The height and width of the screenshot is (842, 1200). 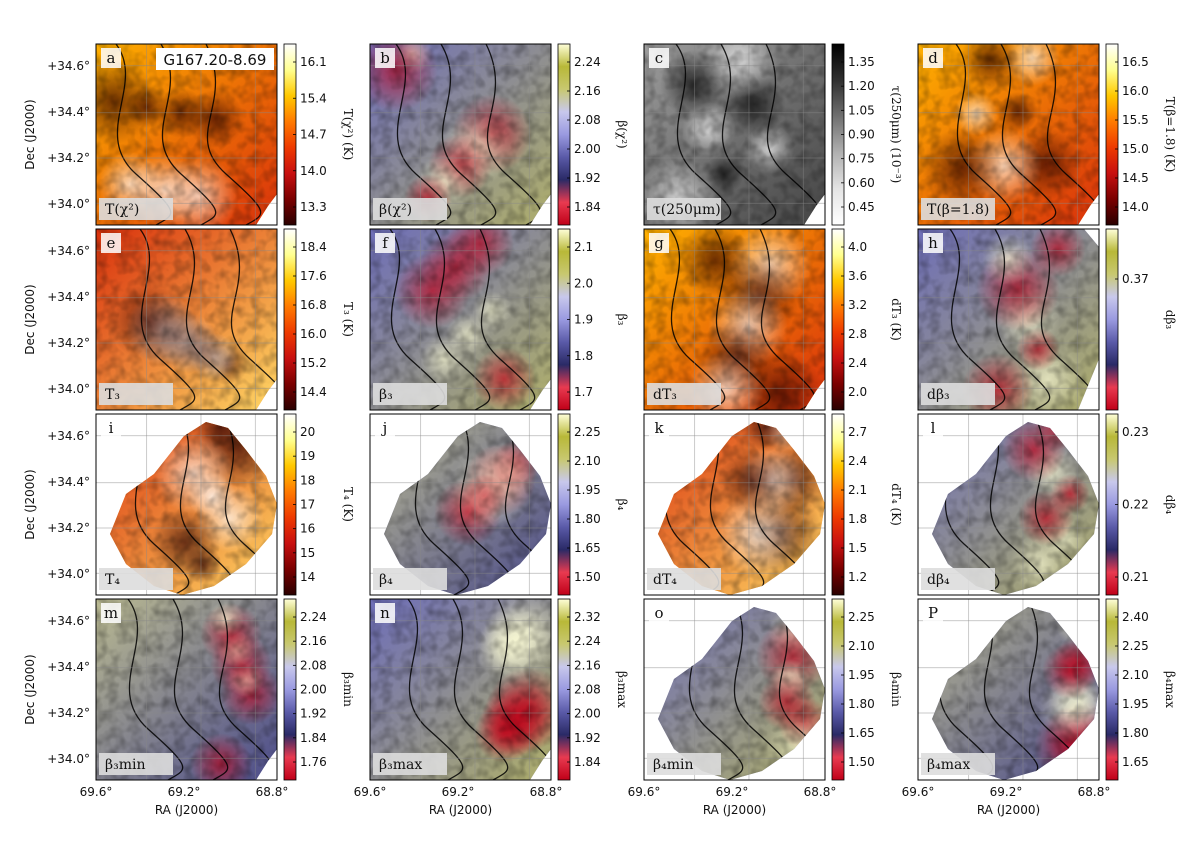 I want to click on colorbar-title: T(χ²) (K), so click(x=348, y=135).